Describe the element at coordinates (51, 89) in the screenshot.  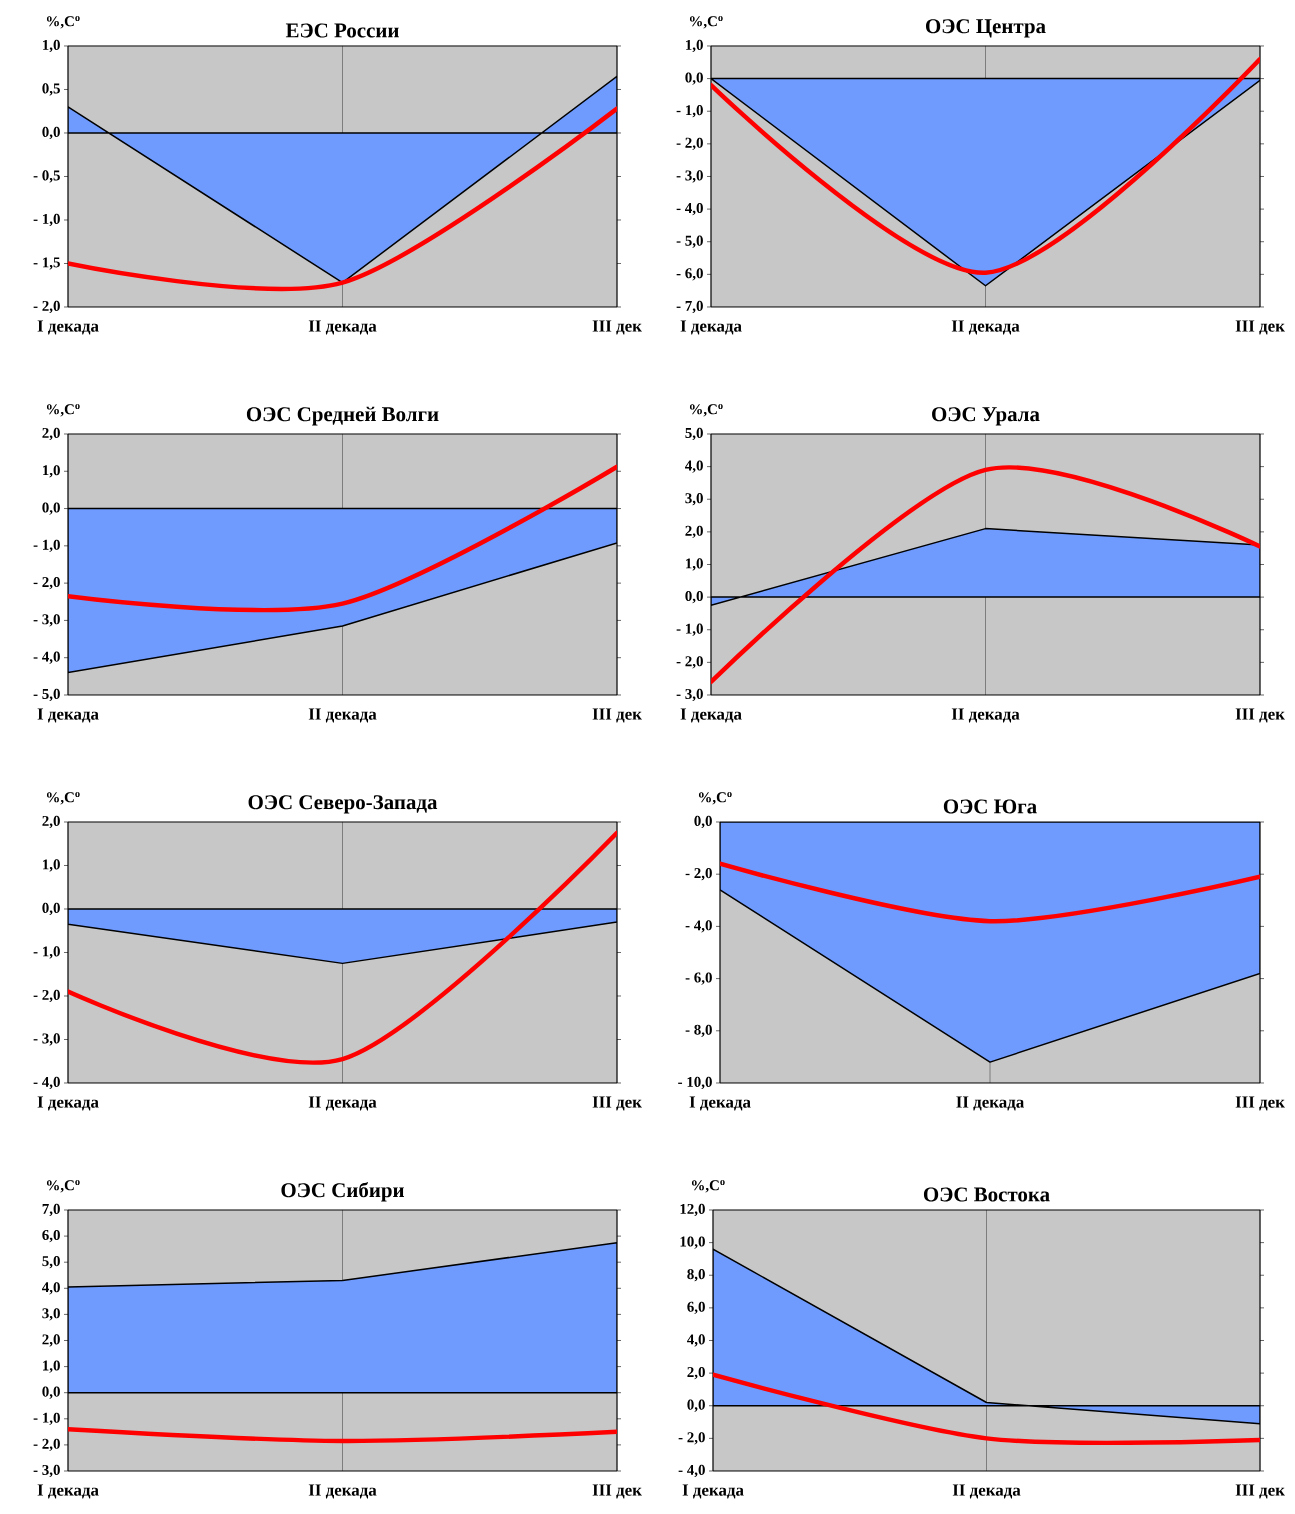
I see `y-tick-label: 0,5` at that location.